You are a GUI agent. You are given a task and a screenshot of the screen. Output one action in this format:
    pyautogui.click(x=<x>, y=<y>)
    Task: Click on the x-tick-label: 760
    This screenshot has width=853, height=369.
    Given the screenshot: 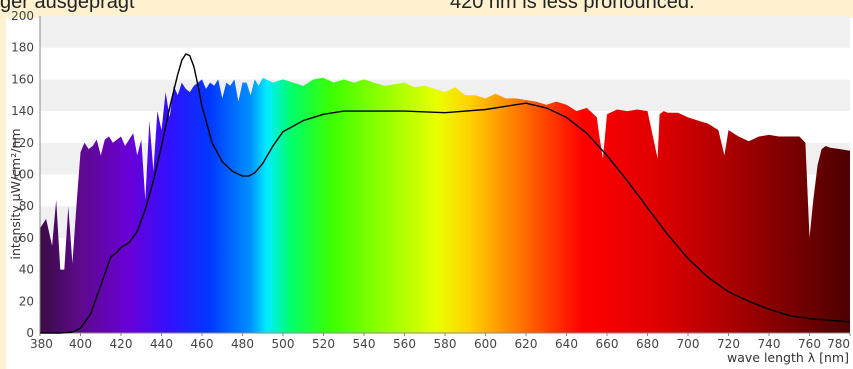 What is the action you would take?
    pyautogui.click(x=809, y=344)
    